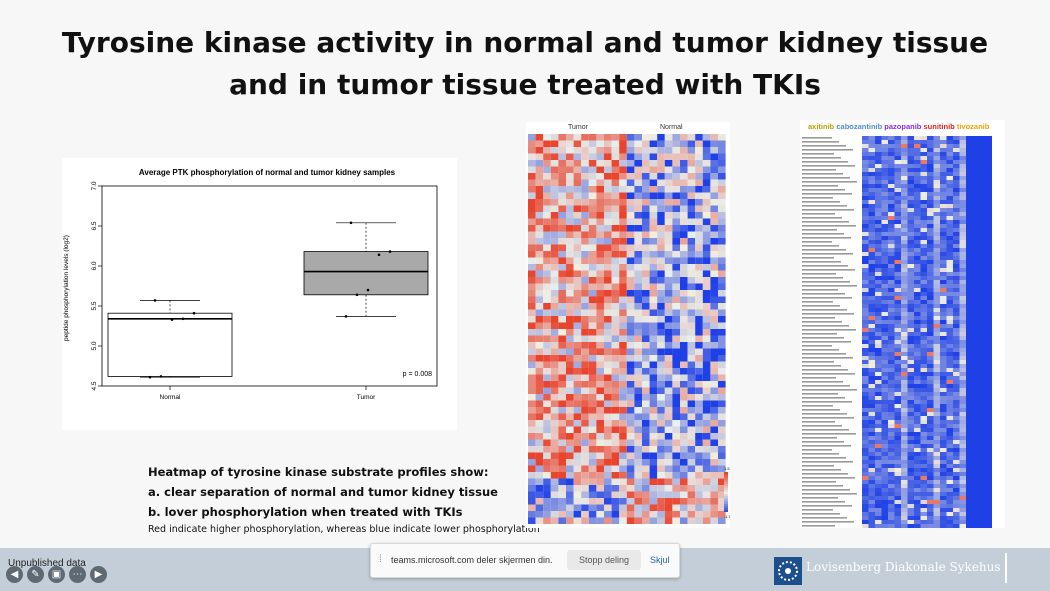 This screenshot has height=591, width=1050. Describe the element at coordinates (604, 560) in the screenshot. I see `stop-sharing-button: Stopp deling` at that location.